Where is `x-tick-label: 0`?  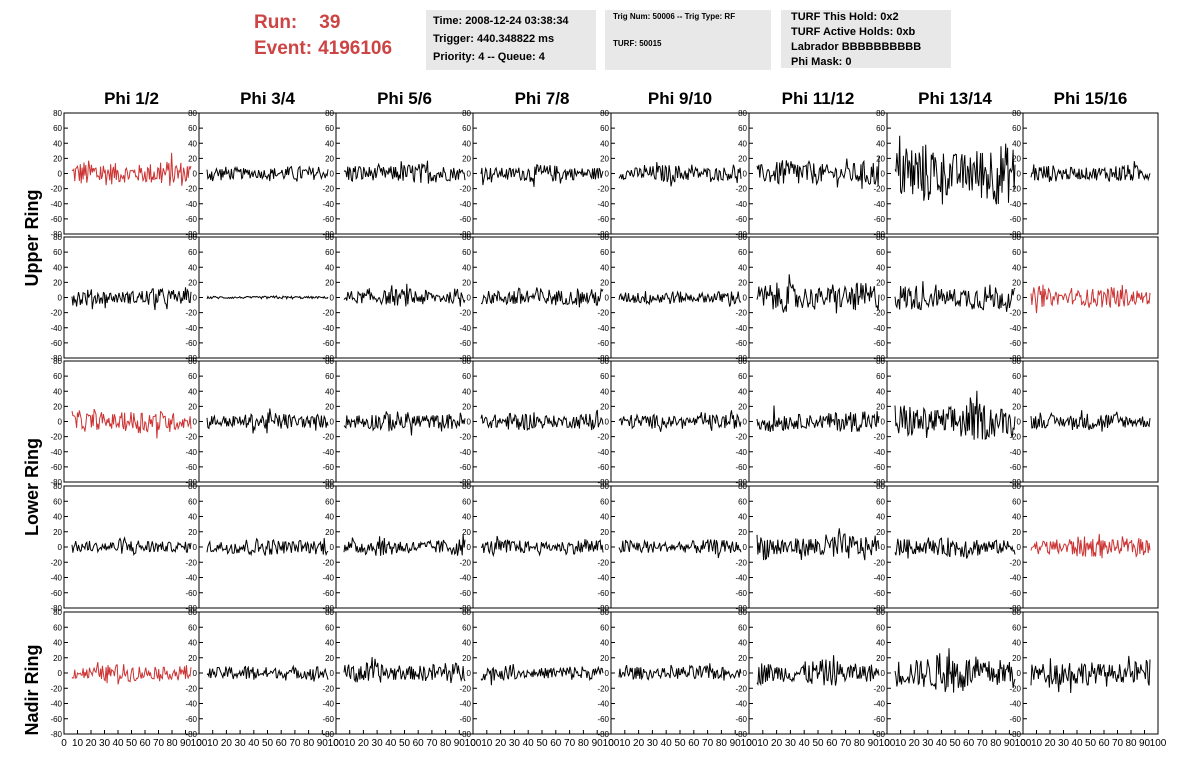
x-tick-label: 0 is located at coordinates (64, 743).